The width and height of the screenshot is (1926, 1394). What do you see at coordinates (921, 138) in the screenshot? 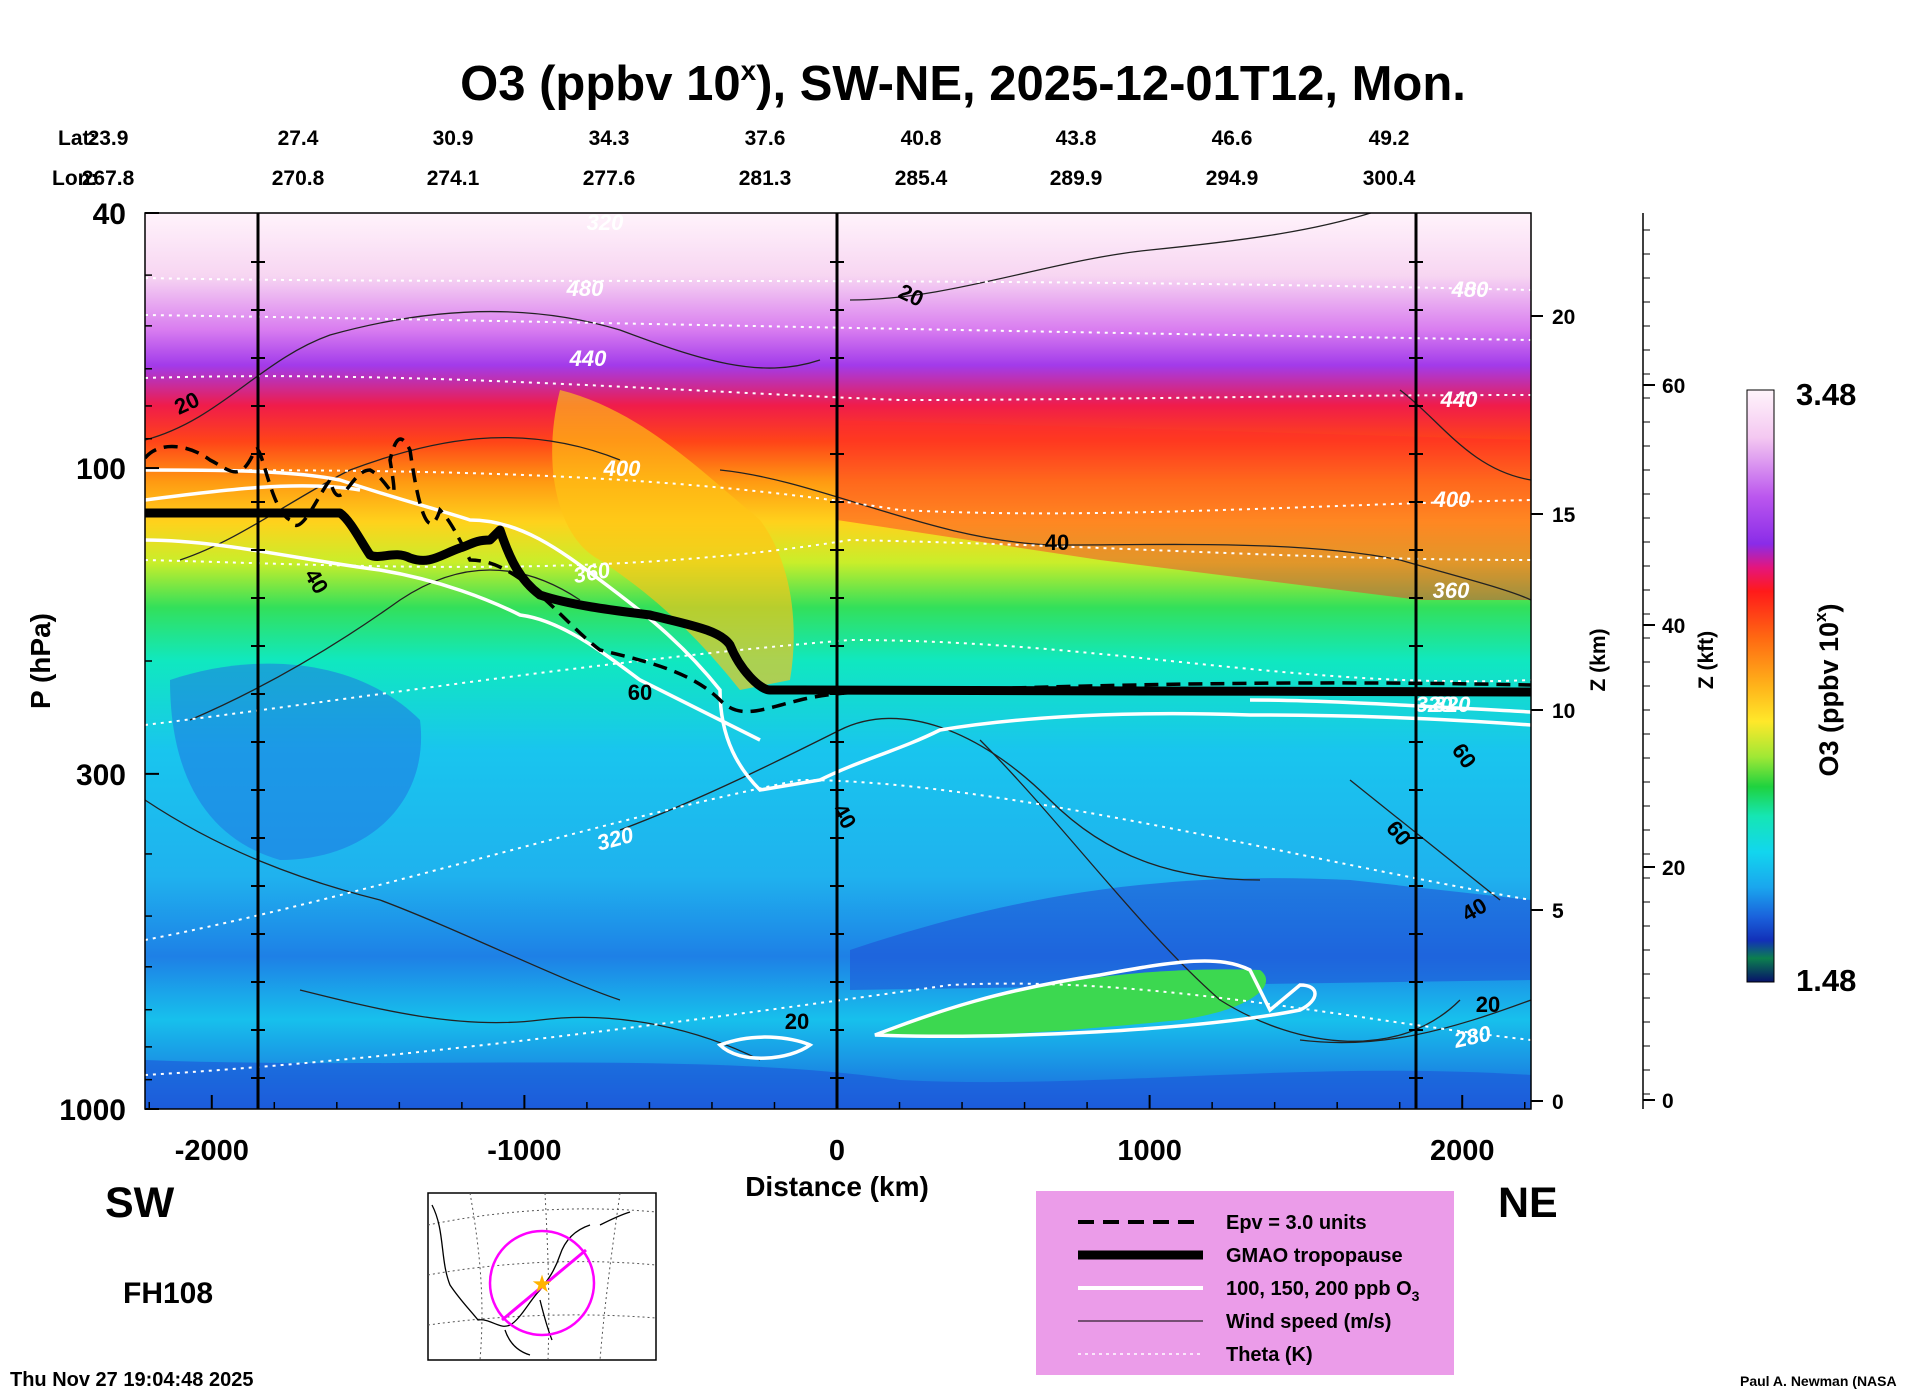
I see `lat-value: 40.8` at bounding box center [921, 138].